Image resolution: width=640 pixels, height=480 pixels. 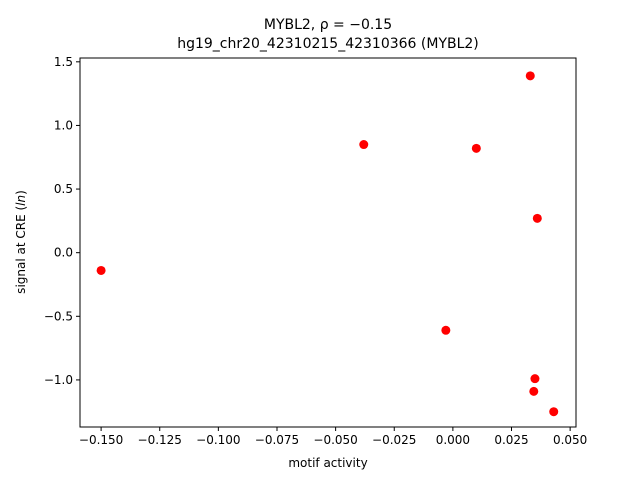 I want to click on y-tick-label: 1.5, so click(x=63, y=62).